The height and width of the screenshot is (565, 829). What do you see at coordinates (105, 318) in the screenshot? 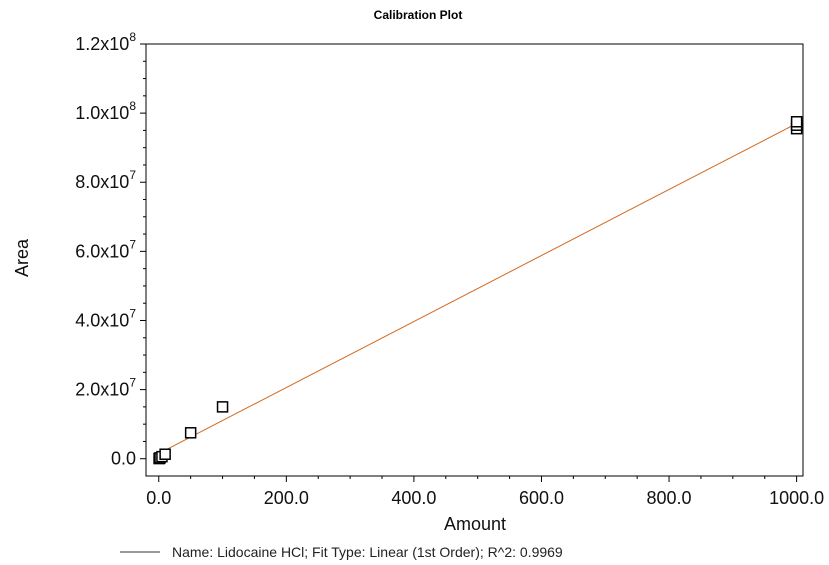
I see `y-tick-label: 4.0x10⁷` at bounding box center [105, 318].